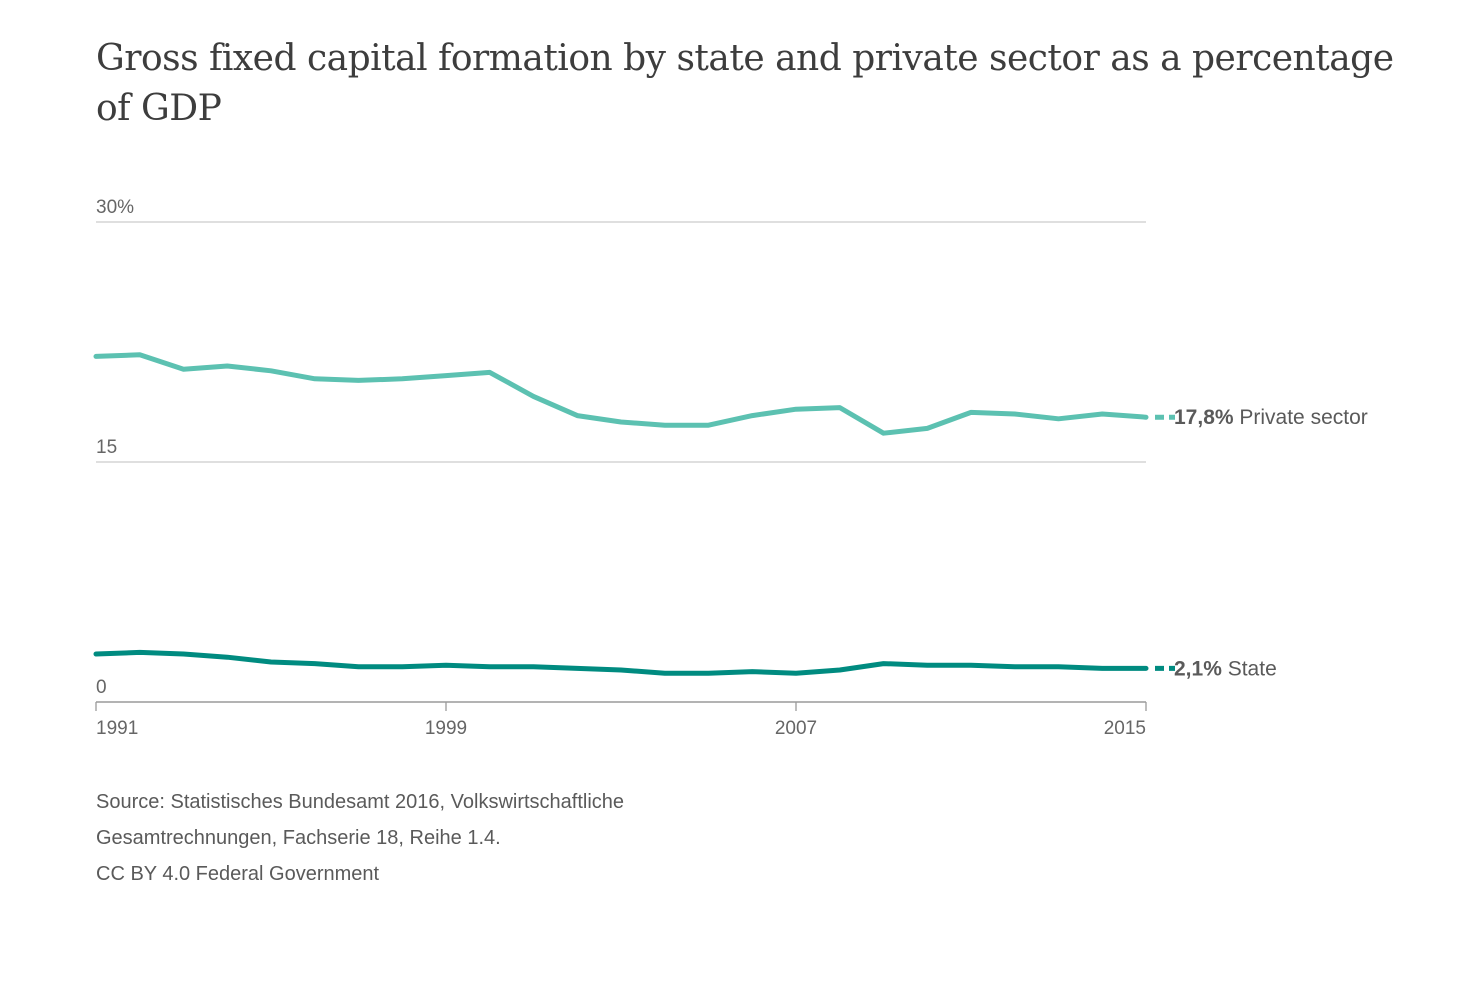 The image size is (1474, 993). What do you see at coordinates (796, 728) in the screenshot?
I see `x-tick-label: 2007` at bounding box center [796, 728].